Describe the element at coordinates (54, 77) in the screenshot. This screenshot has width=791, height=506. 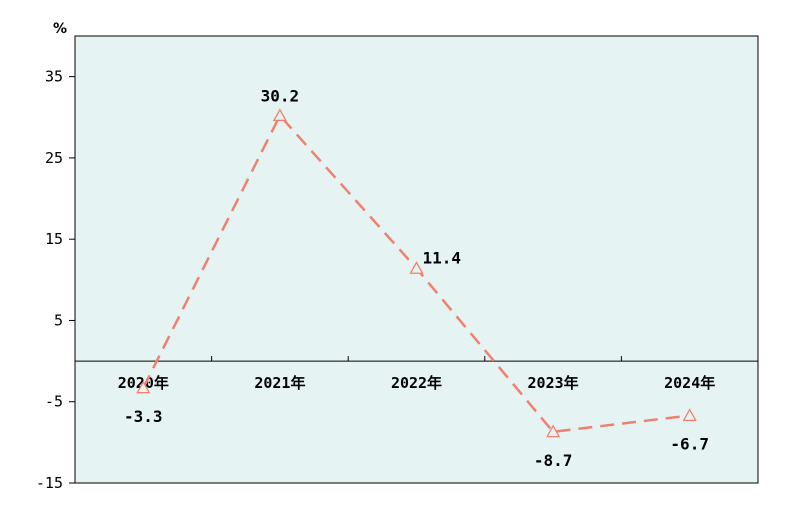
I see `y-tick-label: 35` at that location.